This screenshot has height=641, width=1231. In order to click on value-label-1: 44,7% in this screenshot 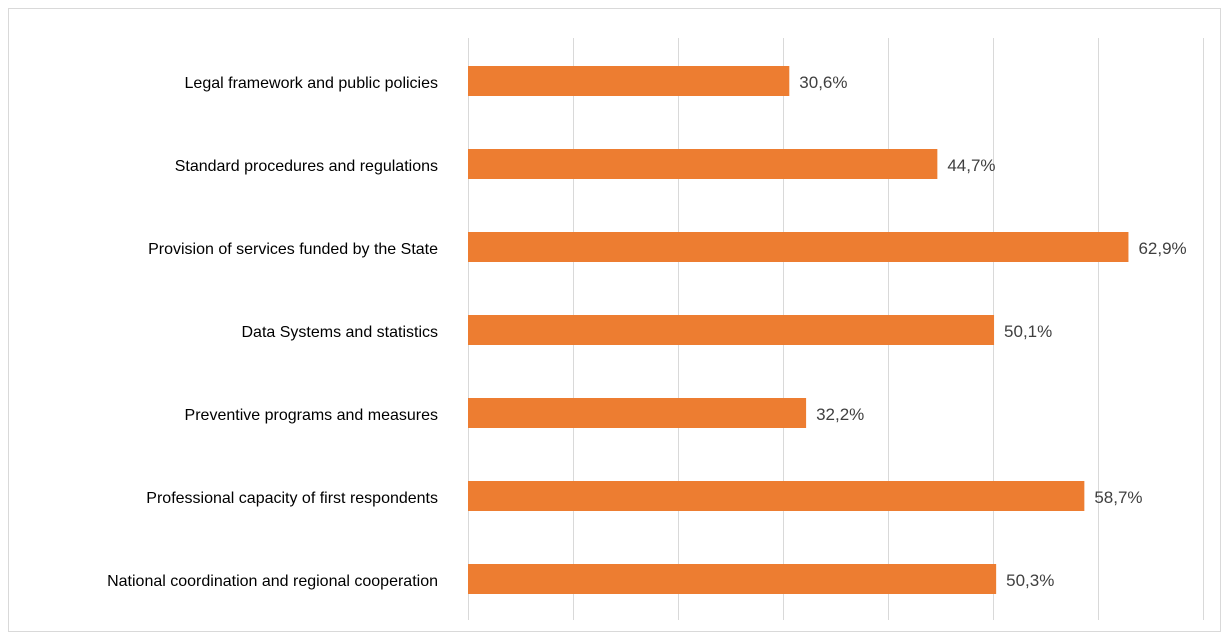, I will do `click(971, 165)`.